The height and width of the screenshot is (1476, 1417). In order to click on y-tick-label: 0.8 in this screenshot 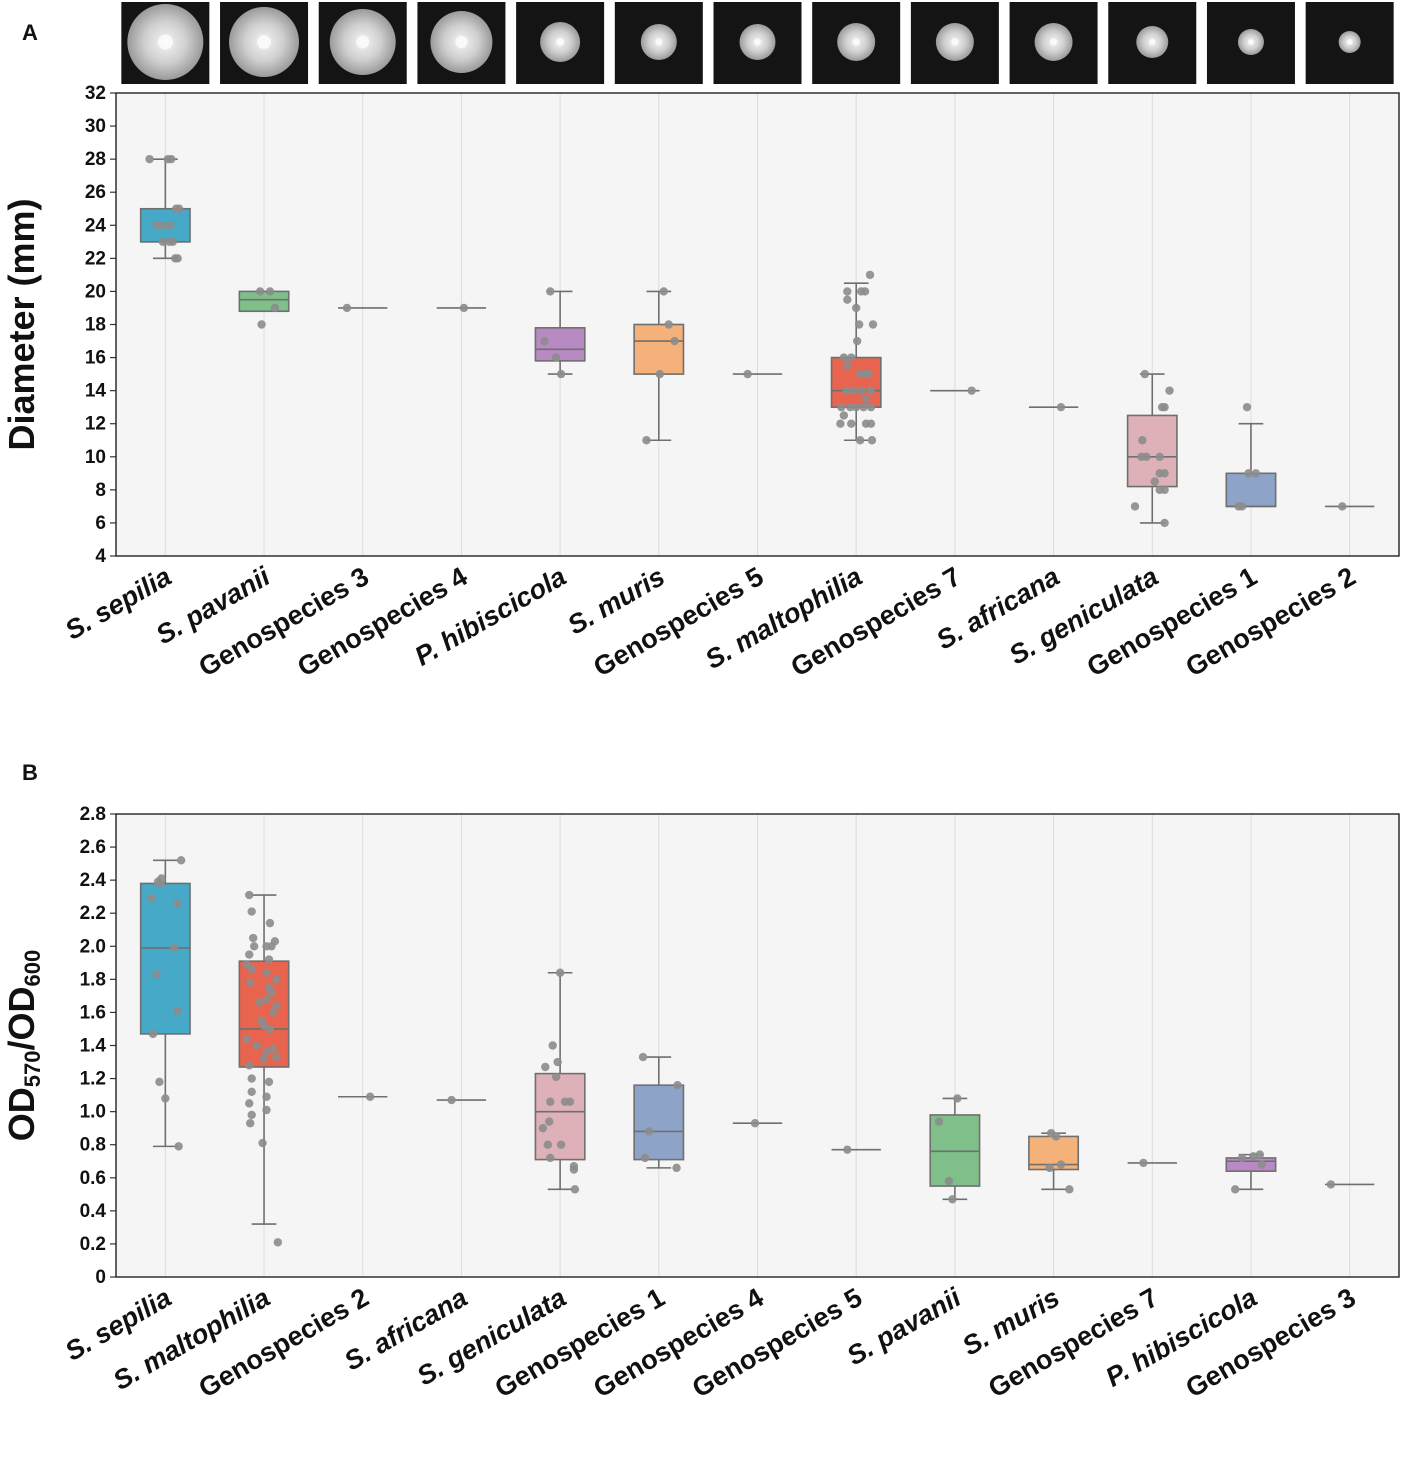, I will do `click(93, 1145)`.